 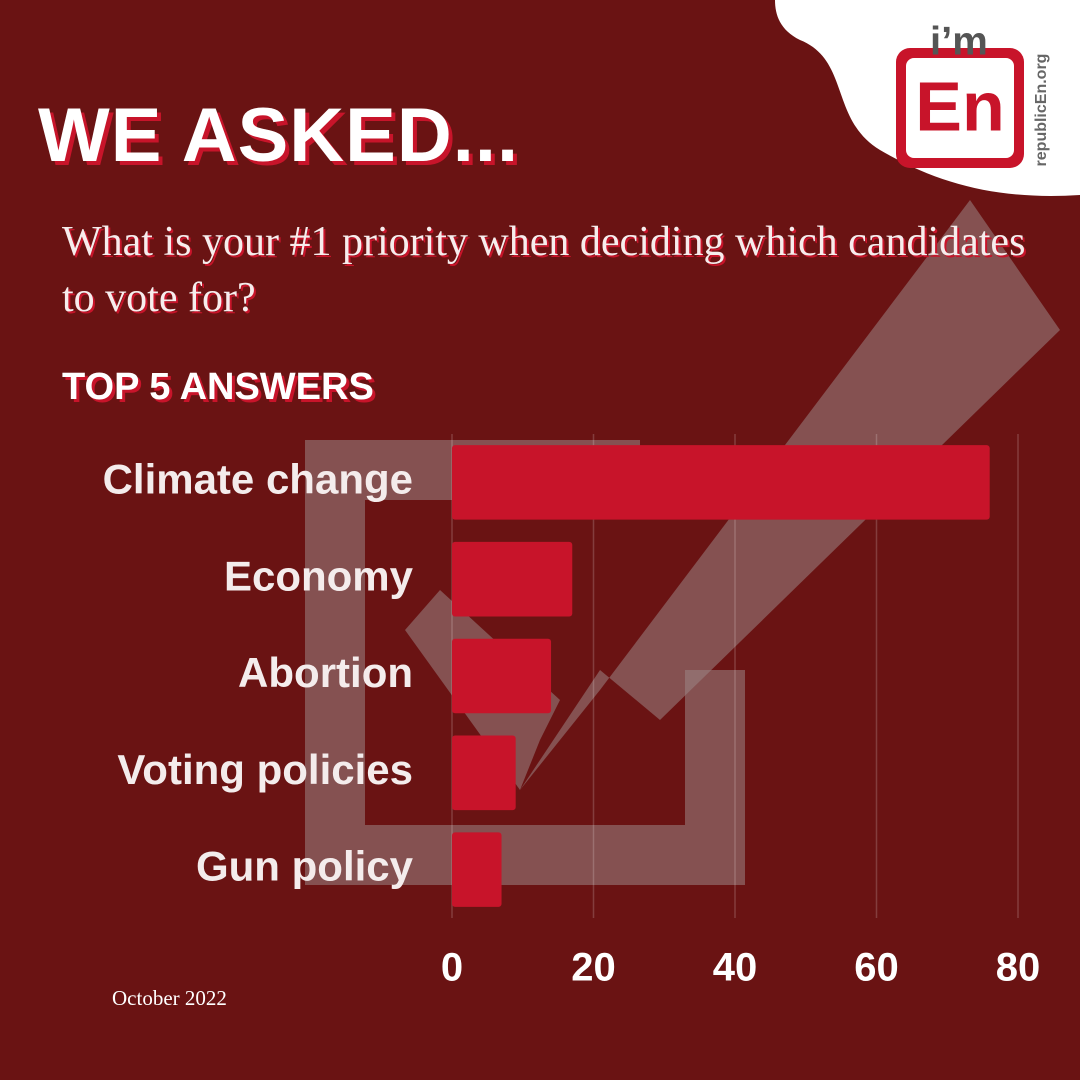 I want to click on logo-main: En, so click(x=959, y=106).